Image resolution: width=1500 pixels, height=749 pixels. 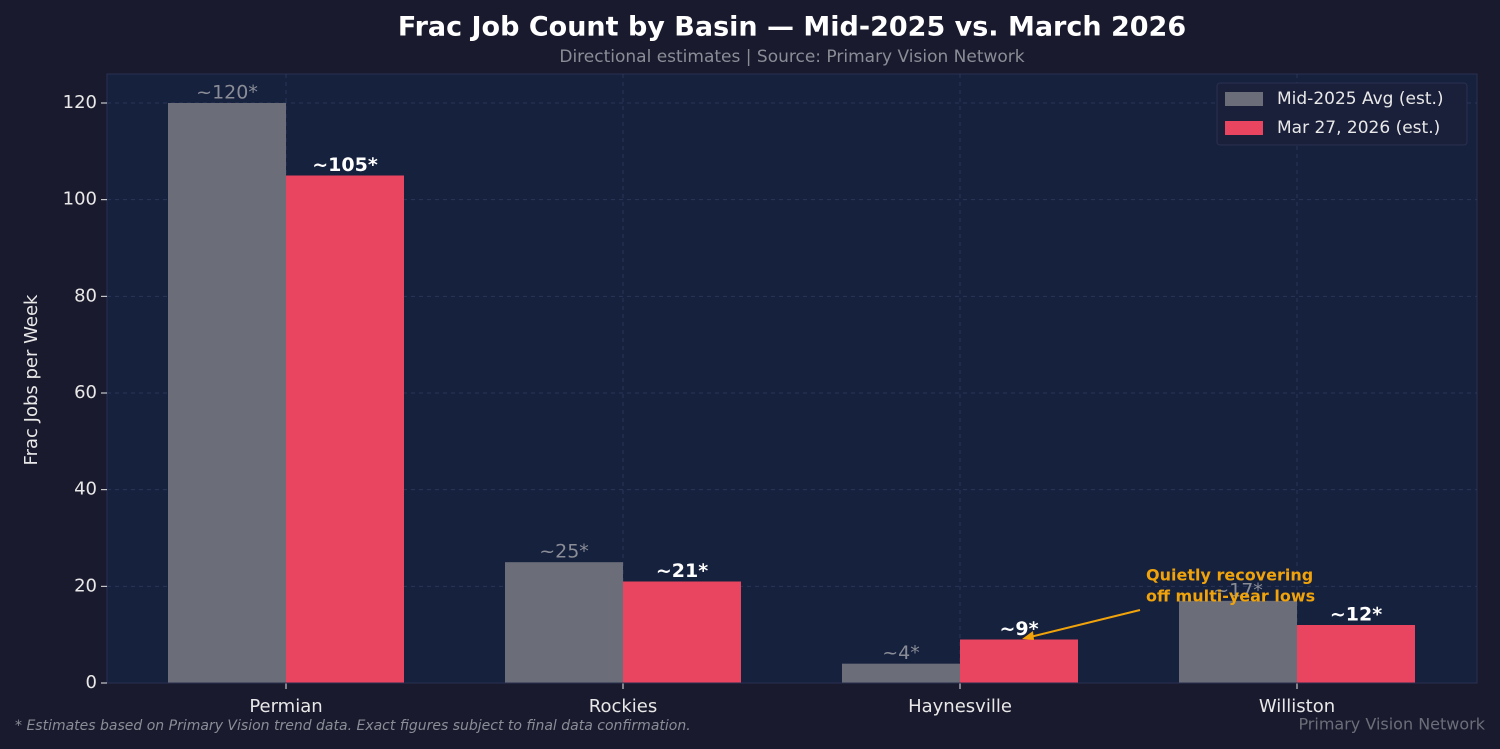 I want to click on legend-box, so click(x=1342, y=114).